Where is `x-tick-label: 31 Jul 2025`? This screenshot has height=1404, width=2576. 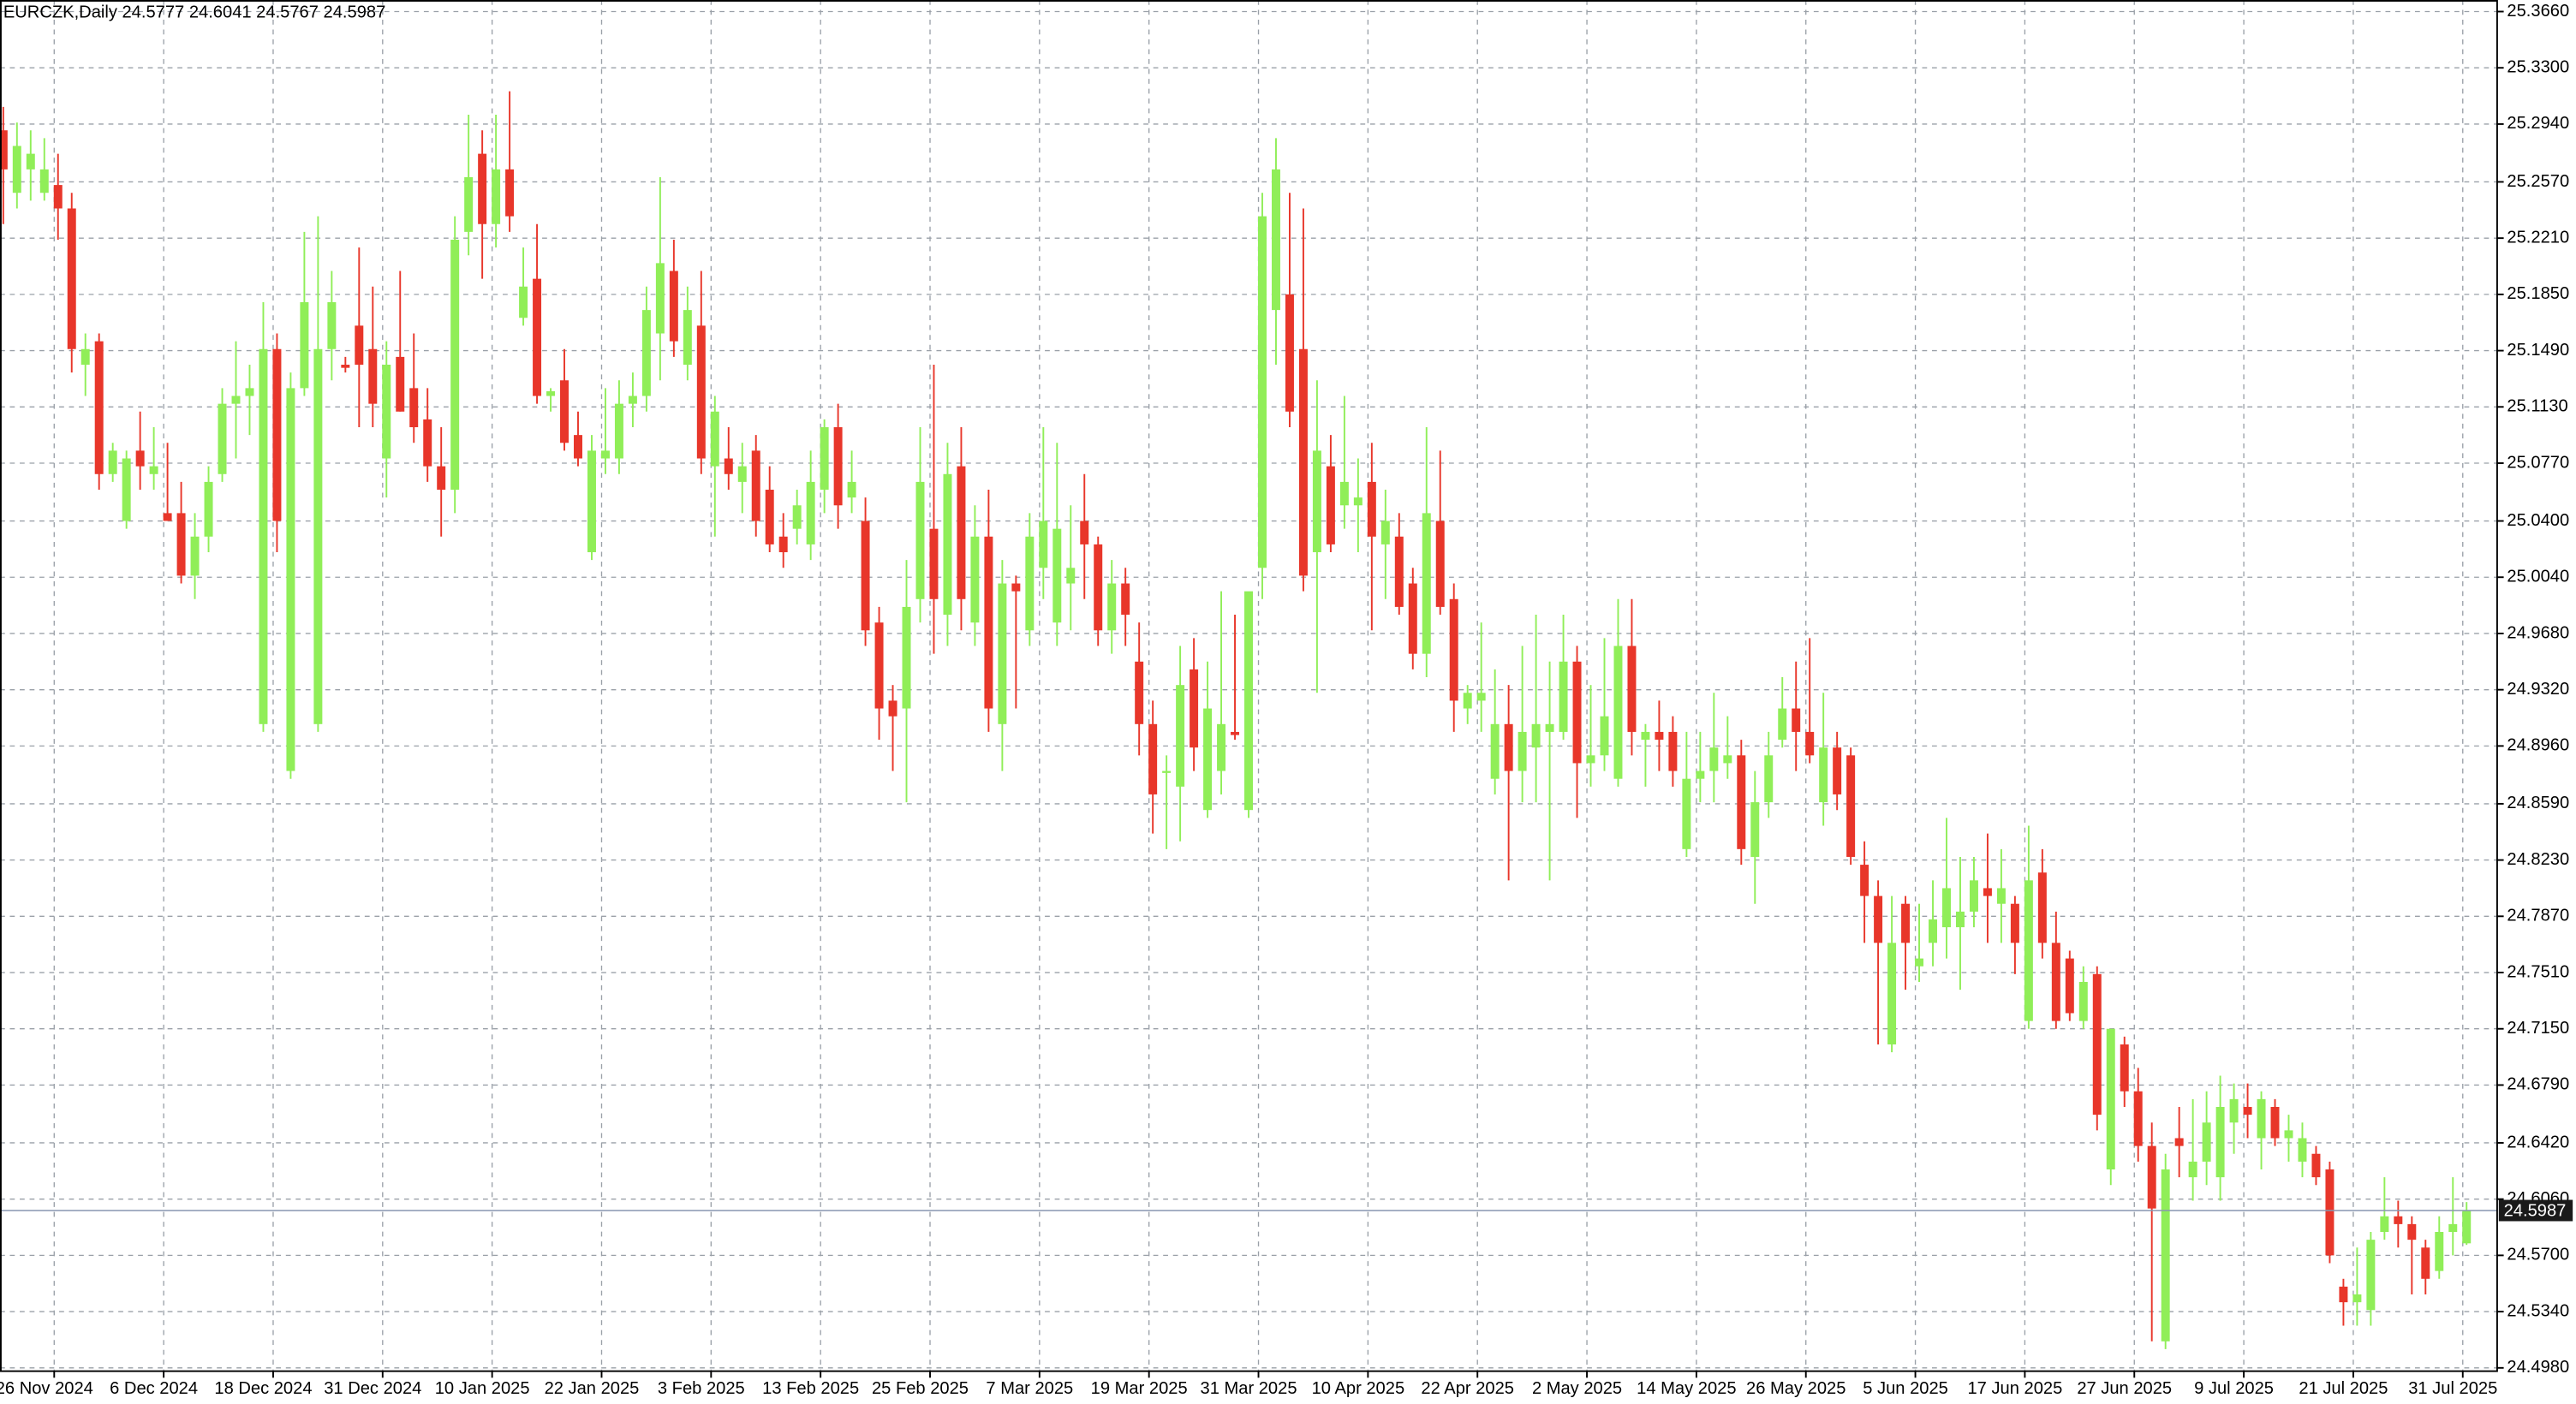 x-tick-label: 31 Jul 2025 is located at coordinates (2452, 1388).